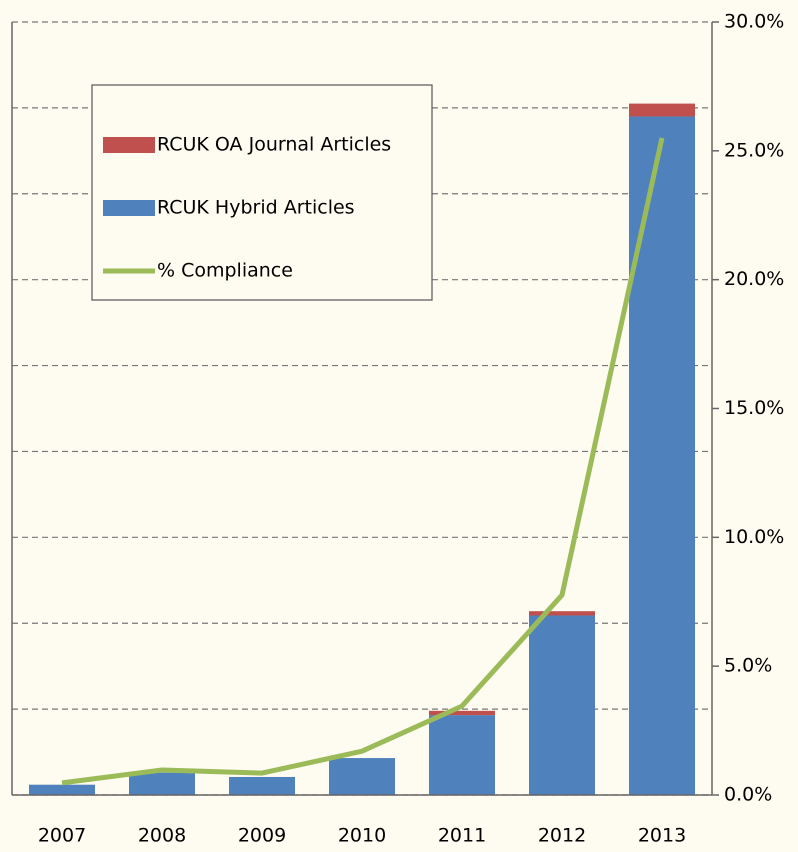  I want to click on x-tick-label: 2007, so click(62, 836).